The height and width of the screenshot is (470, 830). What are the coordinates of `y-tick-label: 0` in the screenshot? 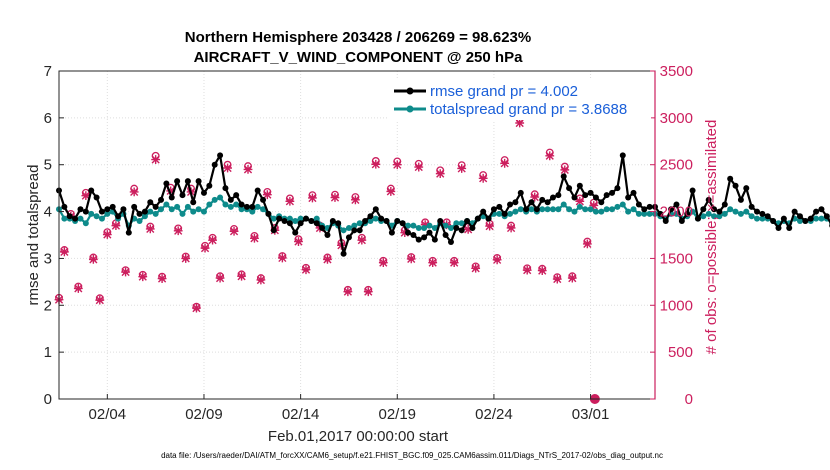 It's located at (48, 399).